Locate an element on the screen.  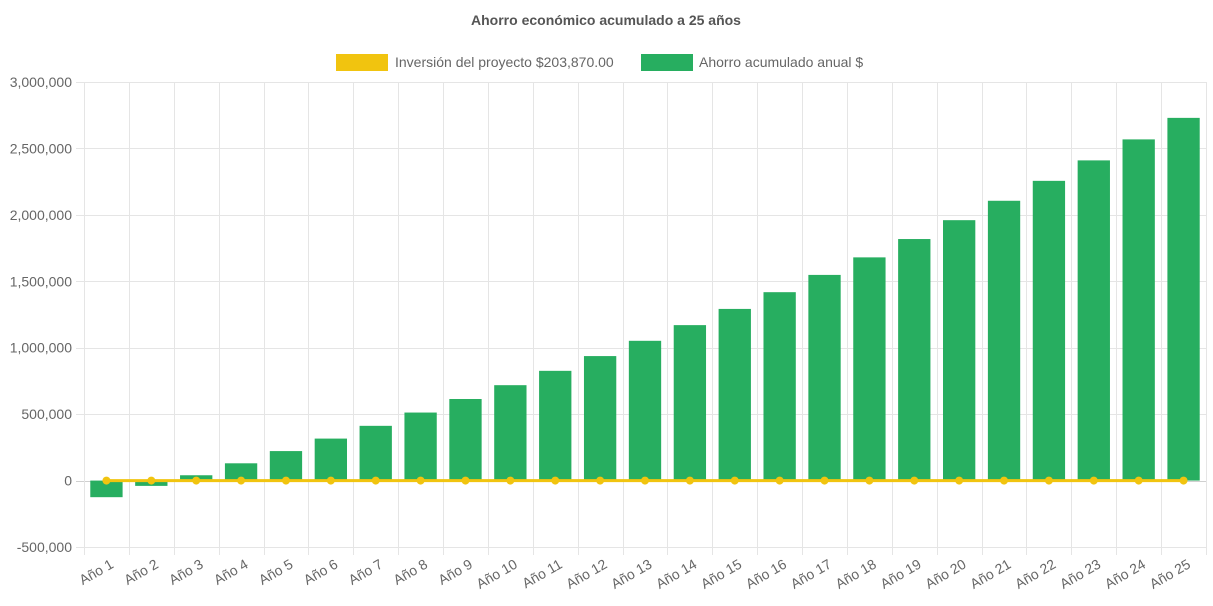
x-tick-label: Año 4 is located at coordinates (231, 572).